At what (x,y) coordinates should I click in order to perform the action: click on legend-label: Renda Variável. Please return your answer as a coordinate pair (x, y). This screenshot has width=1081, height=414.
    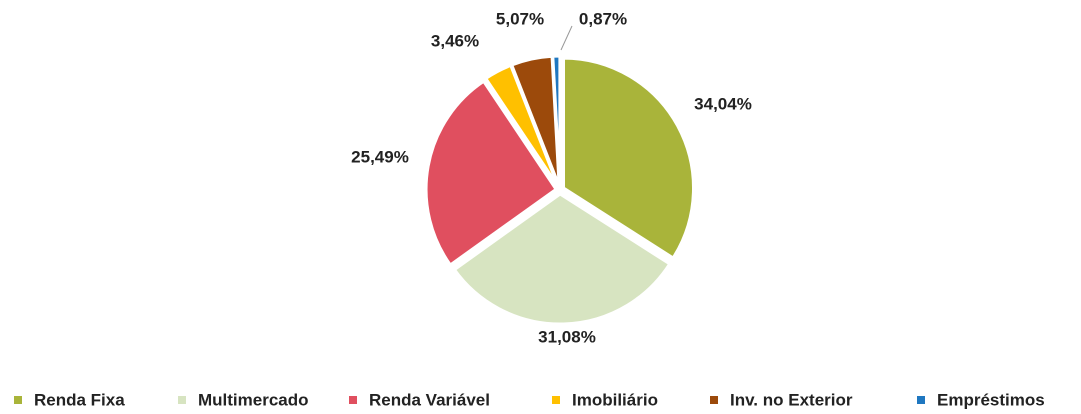
    Looking at the image, I should click on (429, 399).